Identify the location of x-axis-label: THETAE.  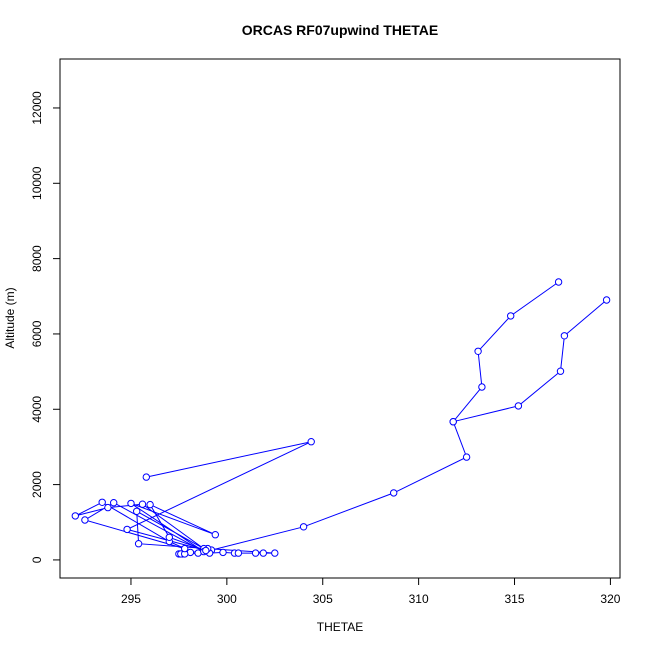
(340, 627).